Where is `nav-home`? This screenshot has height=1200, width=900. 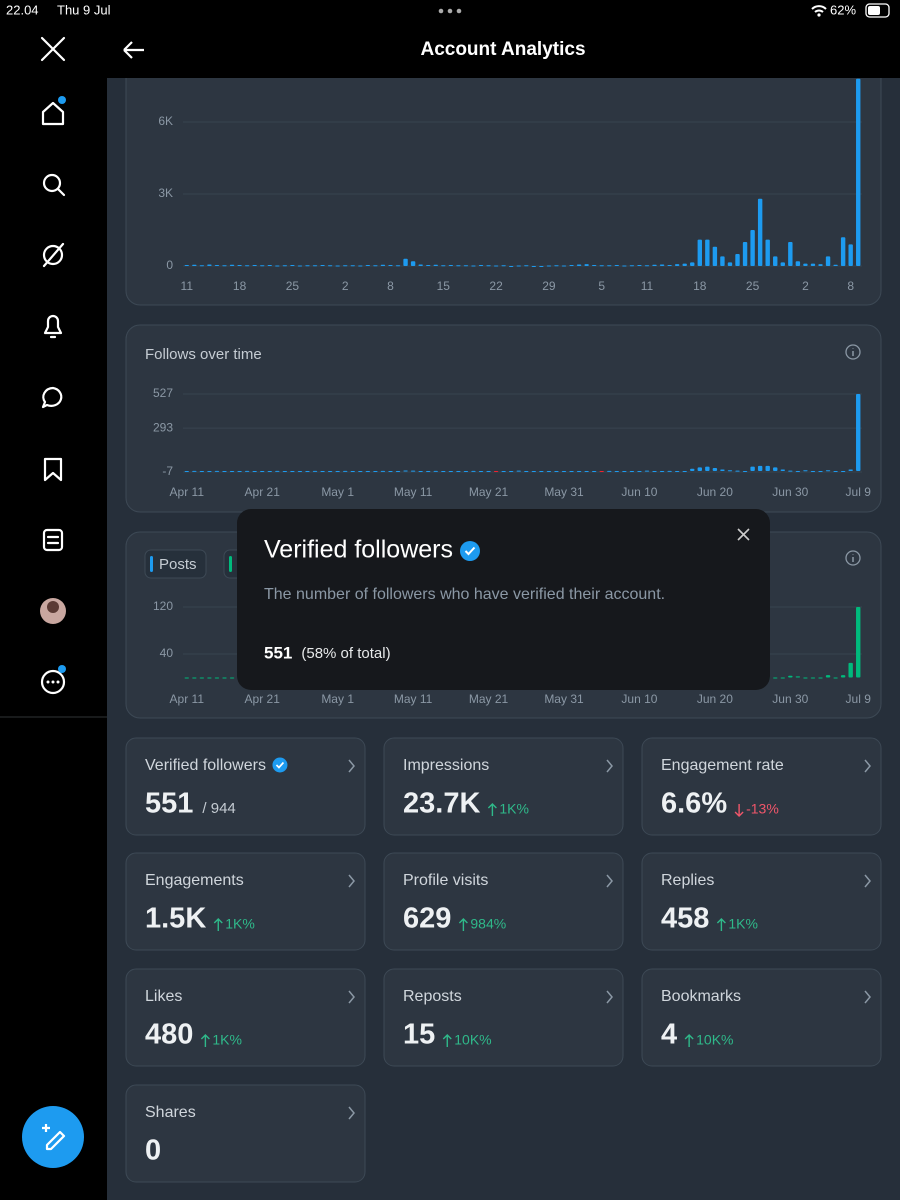 nav-home is located at coordinates (53, 113).